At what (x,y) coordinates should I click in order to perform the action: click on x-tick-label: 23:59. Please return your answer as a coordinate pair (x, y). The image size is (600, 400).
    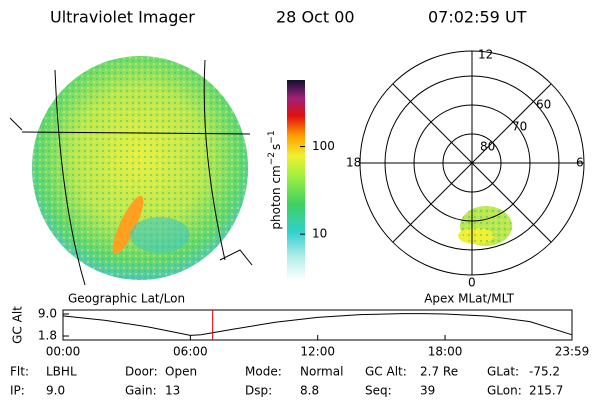
    Looking at the image, I should click on (572, 352).